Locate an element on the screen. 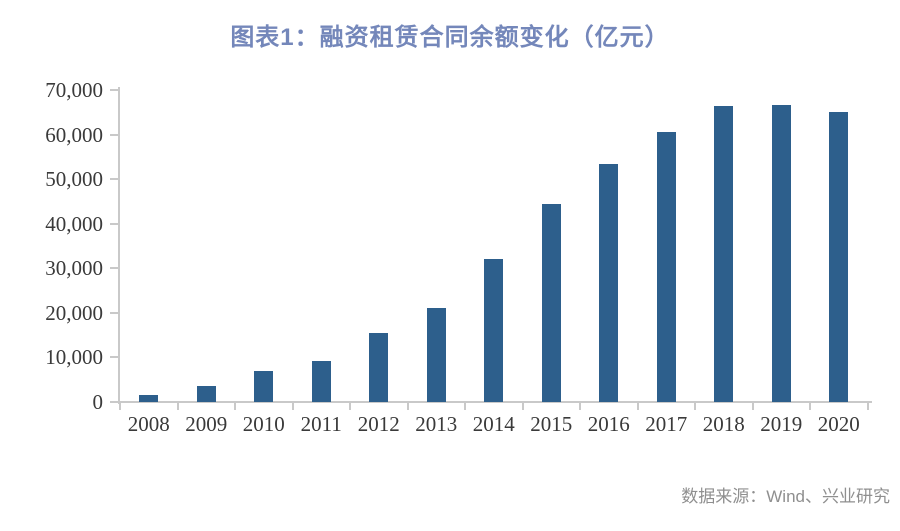 The width and height of the screenshot is (900, 531). y-axis-label: 0 is located at coordinates (98, 402).